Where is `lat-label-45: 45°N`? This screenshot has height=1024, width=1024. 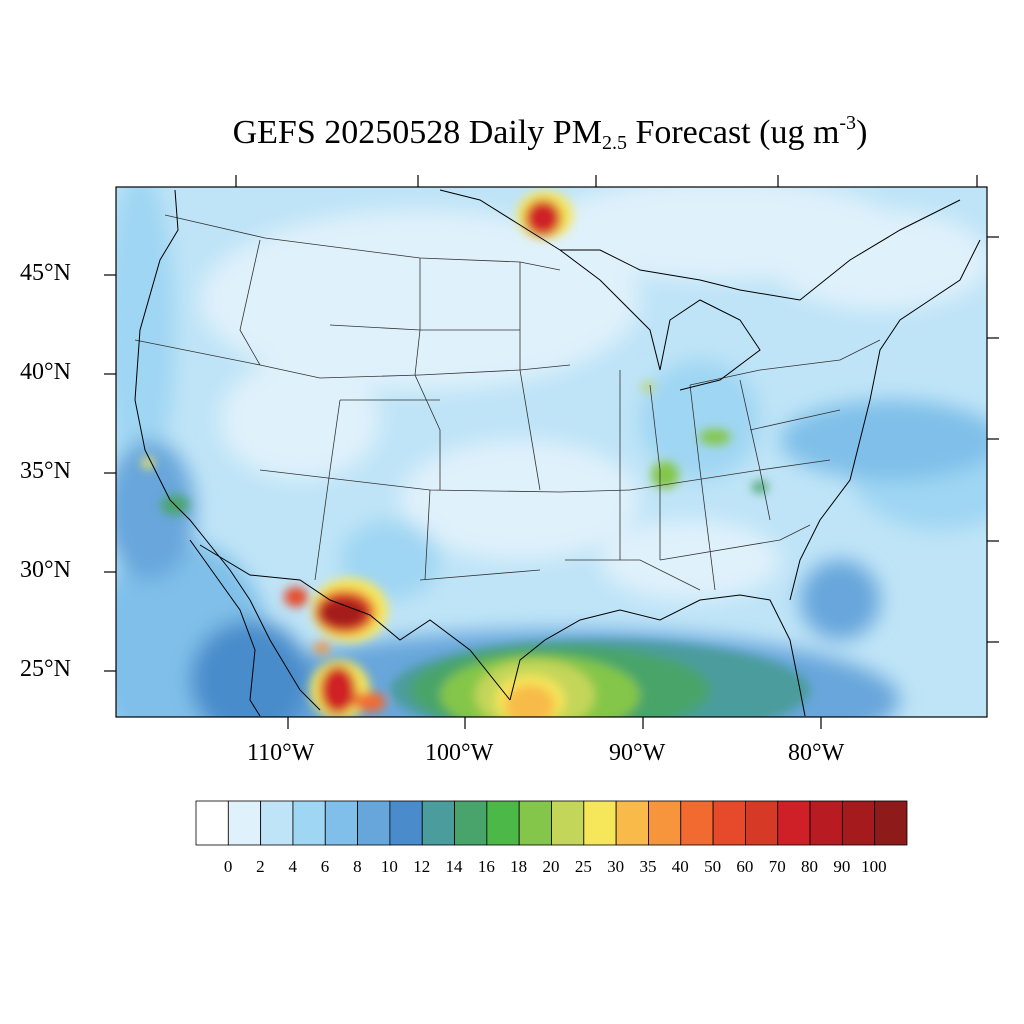 lat-label-45: 45°N is located at coordinates (45, 273).